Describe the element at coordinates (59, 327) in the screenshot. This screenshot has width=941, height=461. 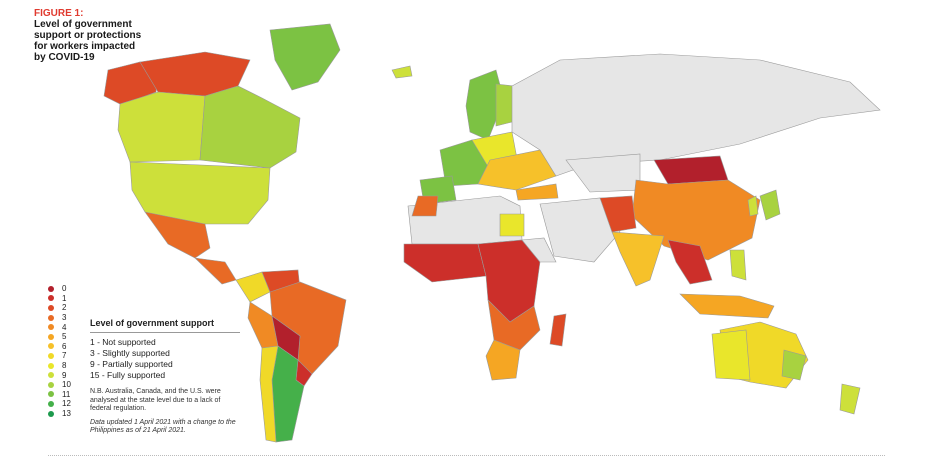
I see `scale-row: 4` at that location.